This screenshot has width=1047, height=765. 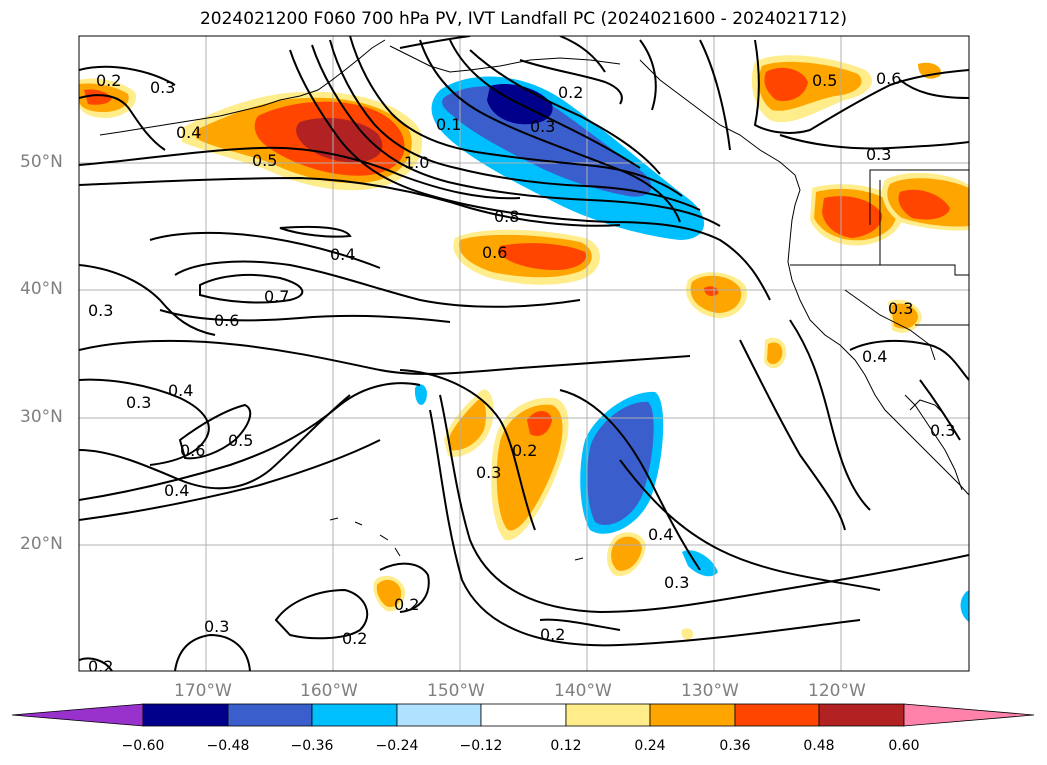 I want to click on colorbar-tick-label: 0.36, so click(x=735, y=746).